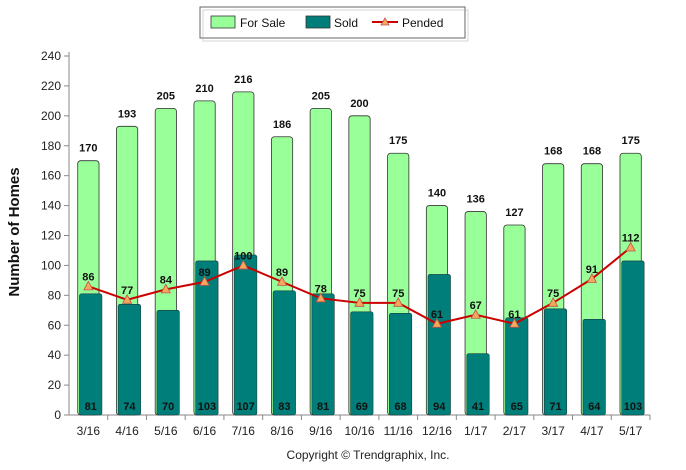 The width and height of the screenshot is (686, 470). Describe the element at coordinates (346, 23) in the screenshot. I see `legend-label-sold: Sold` at that location.